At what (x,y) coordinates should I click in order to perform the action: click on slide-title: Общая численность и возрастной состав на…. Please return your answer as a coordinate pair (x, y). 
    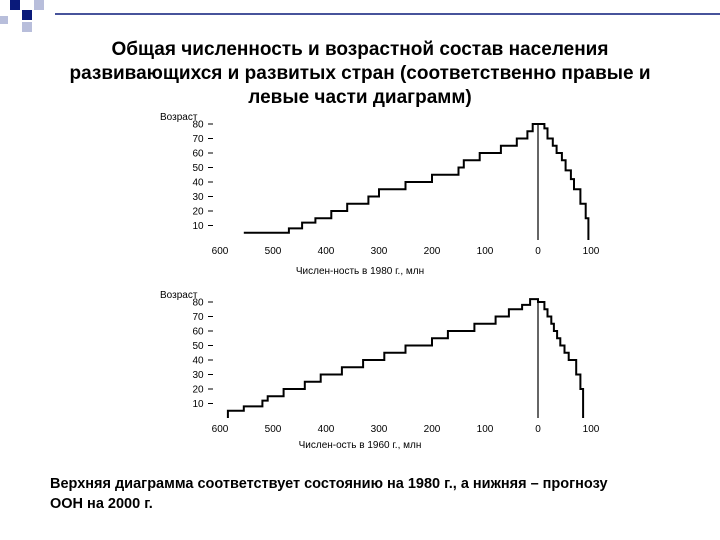
    Looking at the image, I should click on (360, 74).